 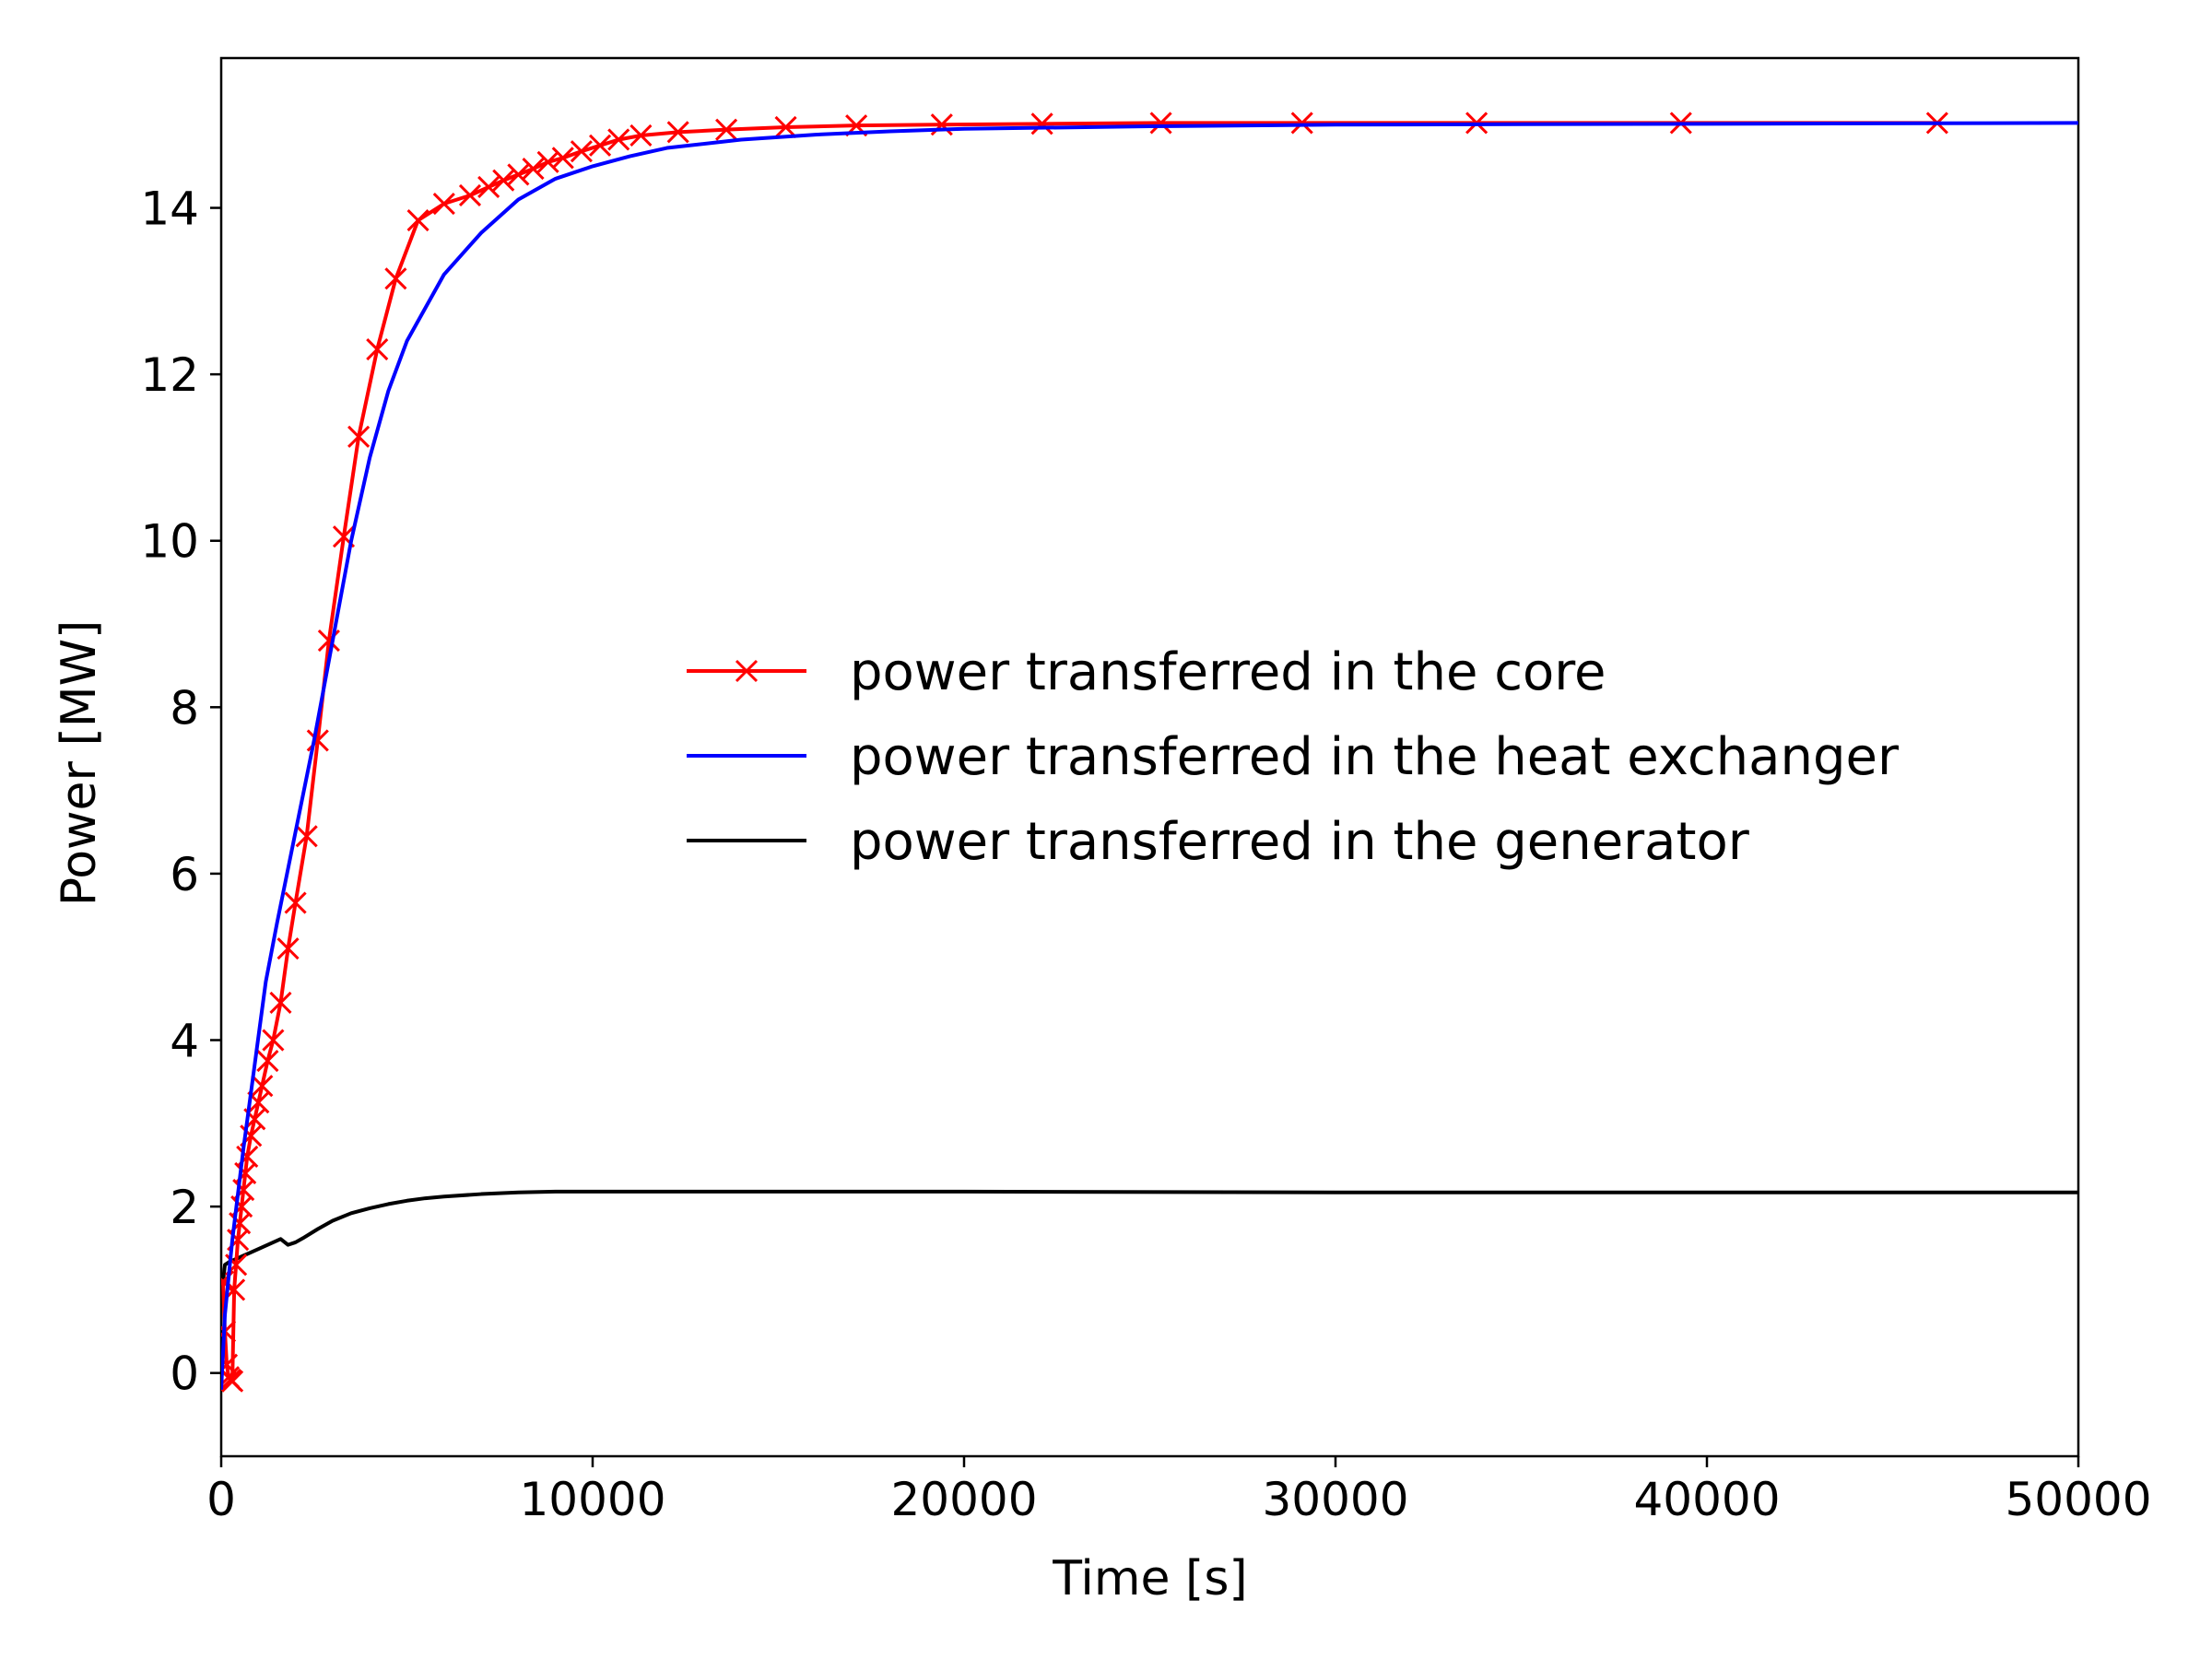 I want to click on y-tick-label: 0, so click(x=184, y=1374).